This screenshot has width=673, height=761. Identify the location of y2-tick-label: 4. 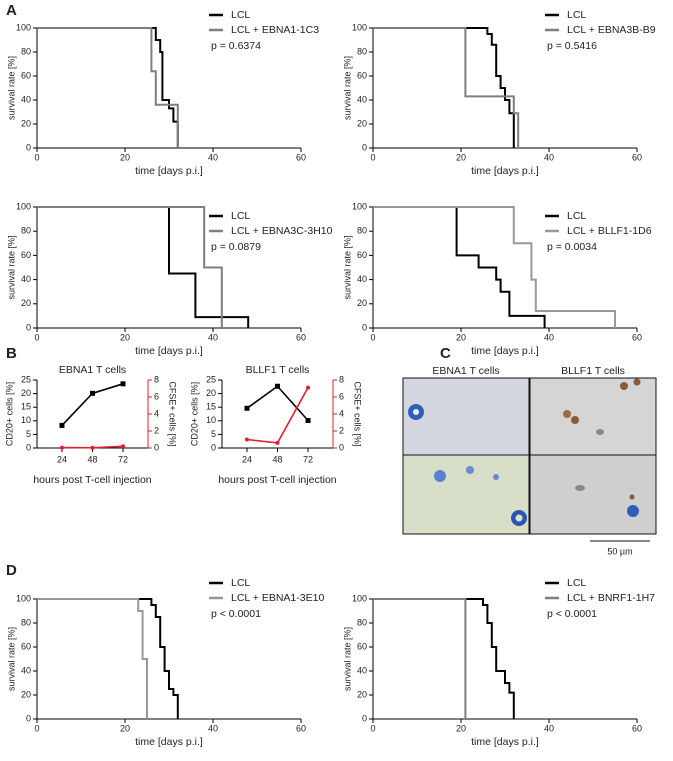
(341, 413).